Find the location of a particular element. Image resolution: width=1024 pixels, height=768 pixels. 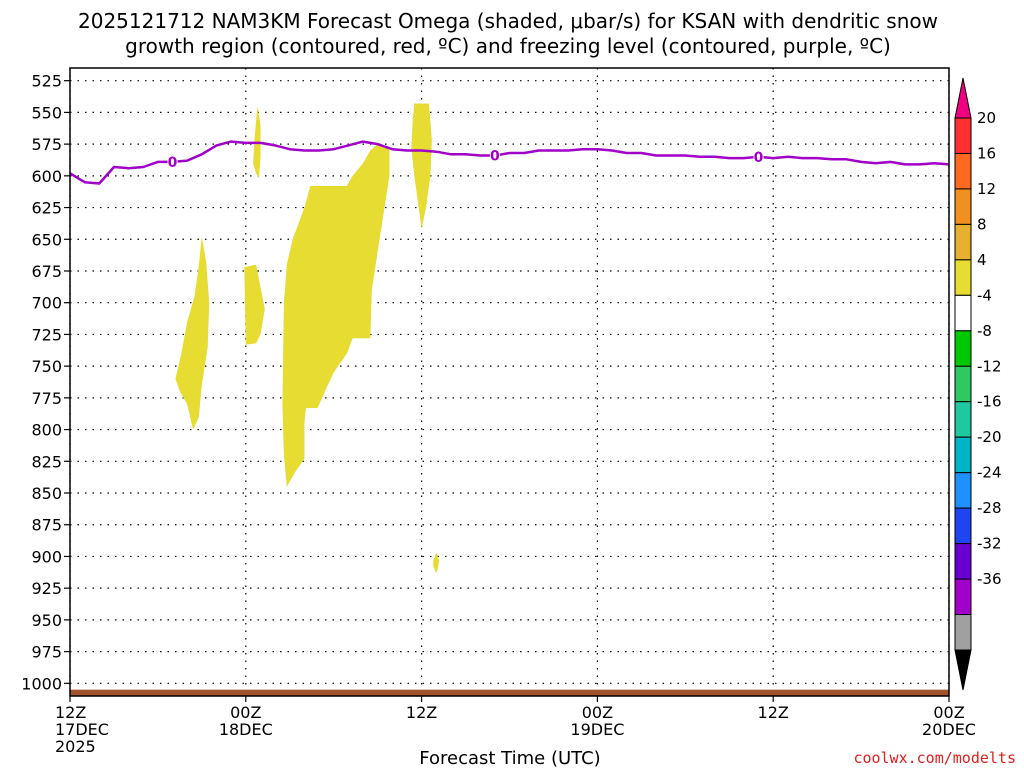

y-tick-label: 725 is located at coordinates (46, 334).